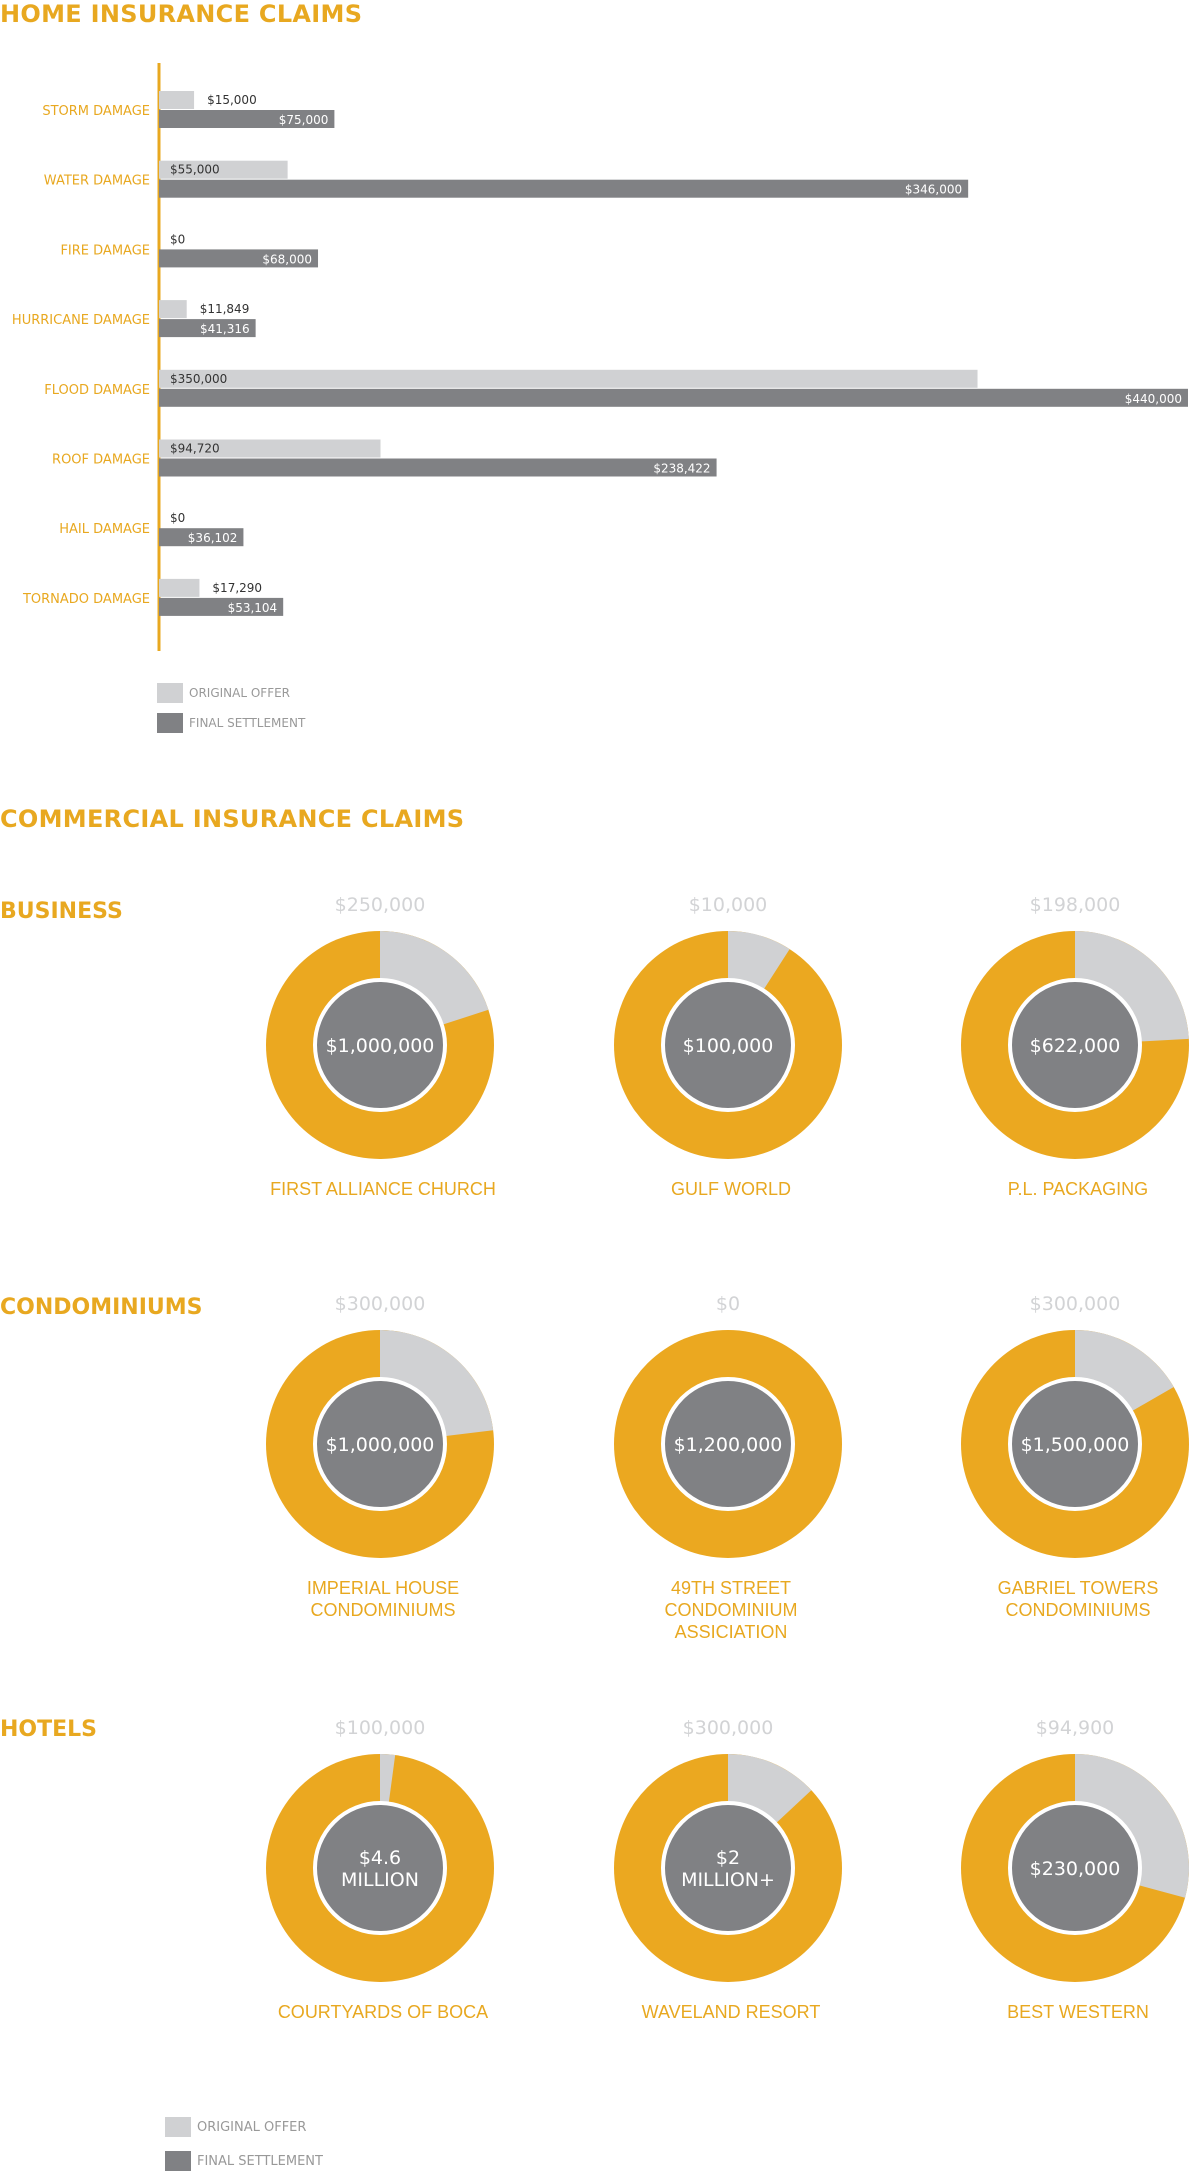 Image resolution: width=1192 pixels, height=2178 pixels. What do you see at coordinates (1078, 1599) in the screenshot?
I see `client-name-gabriel-towers-condominiums: GABRIEL TOWERS CONDOMINIUMS` at bounding box center [1078, 1599].